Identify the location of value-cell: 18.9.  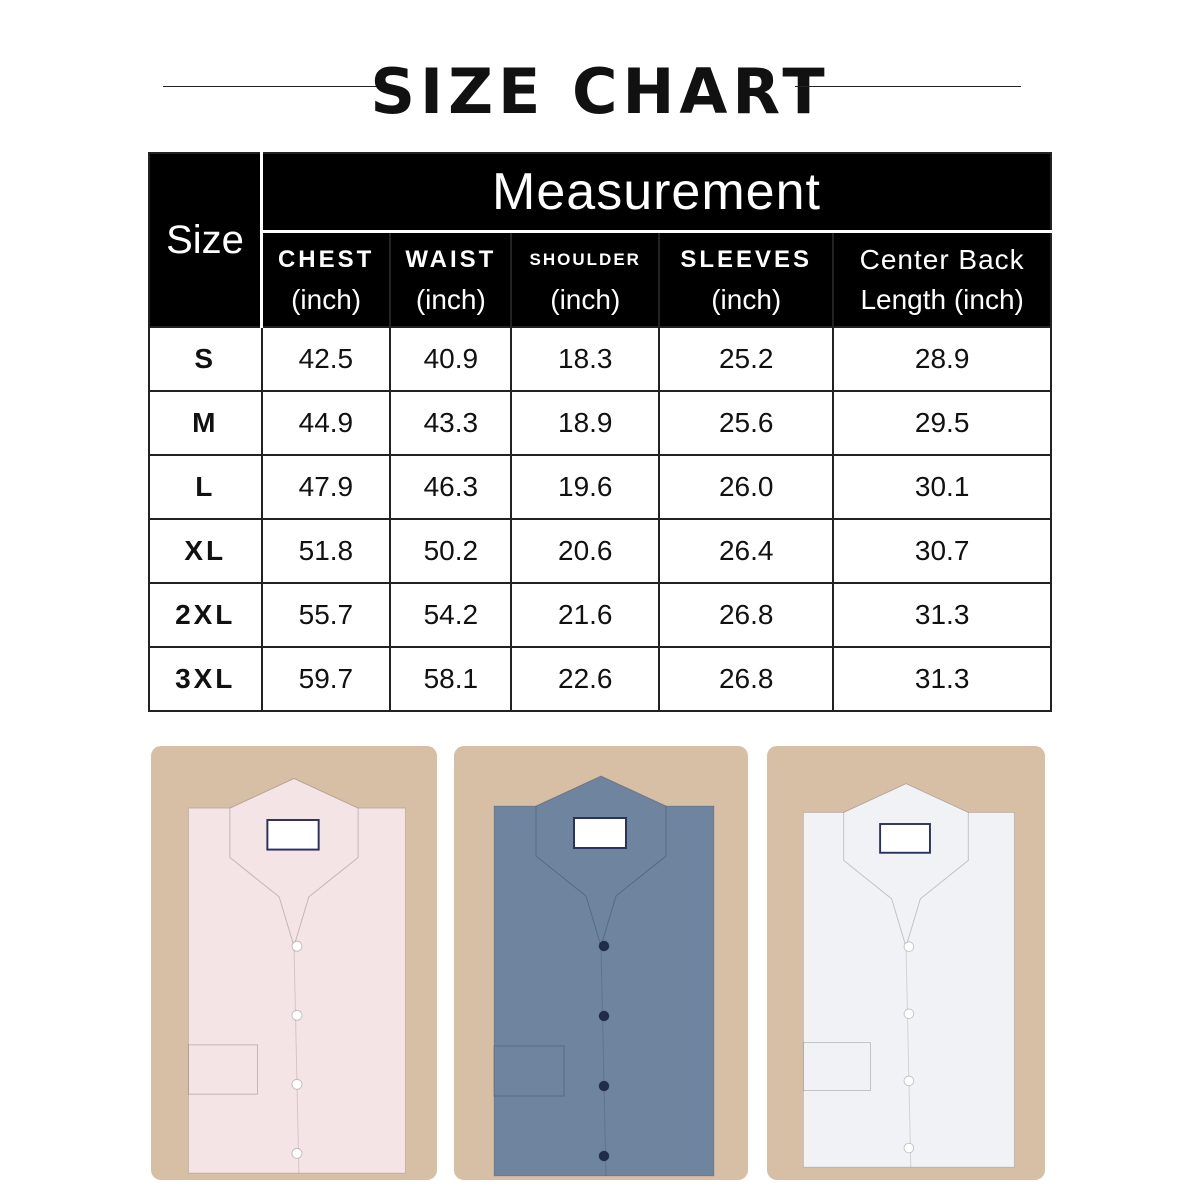
(585, 423).